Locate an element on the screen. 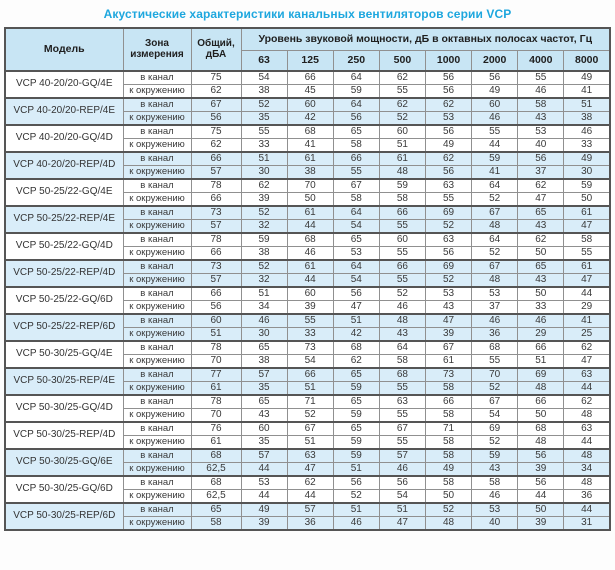 Image resolution: width=615 pixels, height=570 pixels. band-value: 49 is located at coordinates (495, 91).